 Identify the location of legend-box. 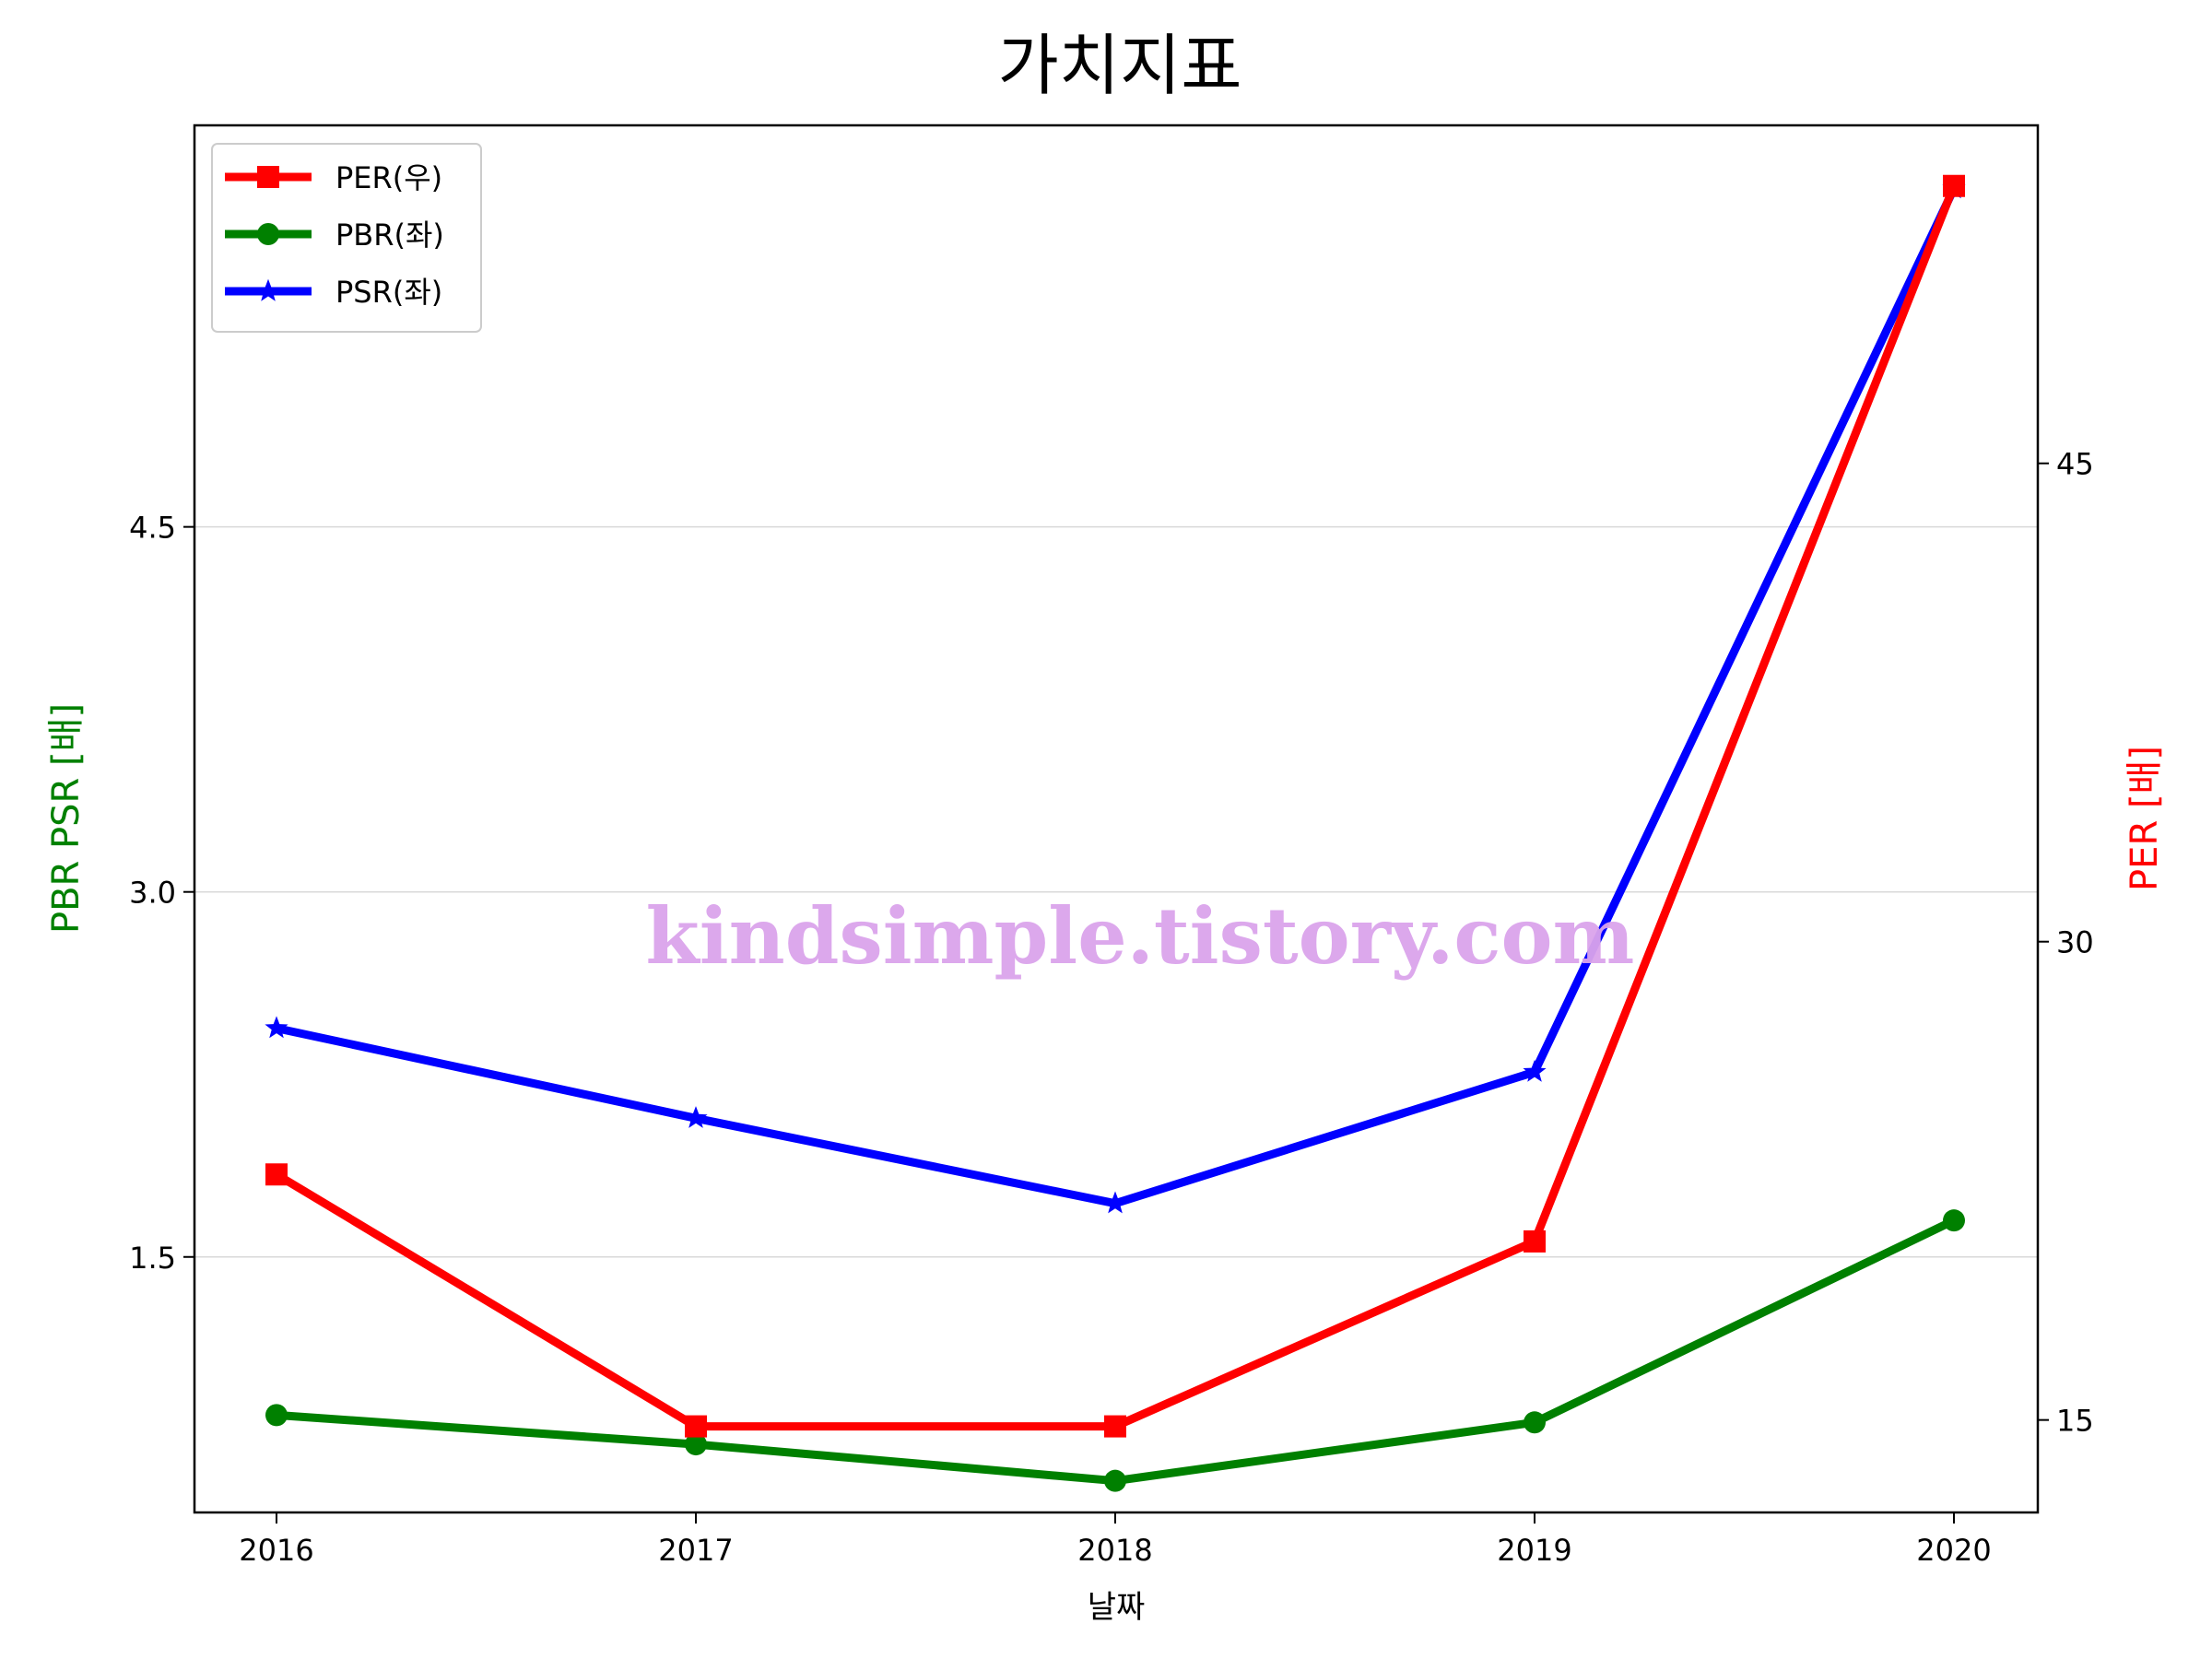
(346, 238).